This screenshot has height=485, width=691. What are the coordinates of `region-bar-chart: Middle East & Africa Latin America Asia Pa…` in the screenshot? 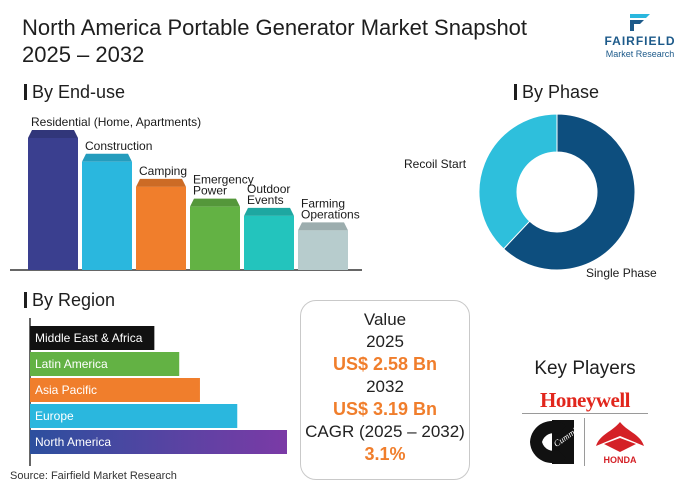 It's located at (158, 392).